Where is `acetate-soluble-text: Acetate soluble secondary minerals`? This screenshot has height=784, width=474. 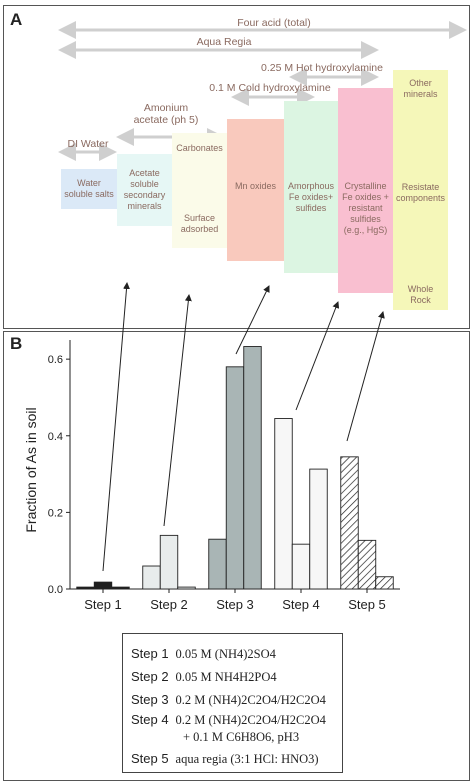
acetate-soluble-text: Acetate soluble secondary minerals is located at coordinates (144, 189).